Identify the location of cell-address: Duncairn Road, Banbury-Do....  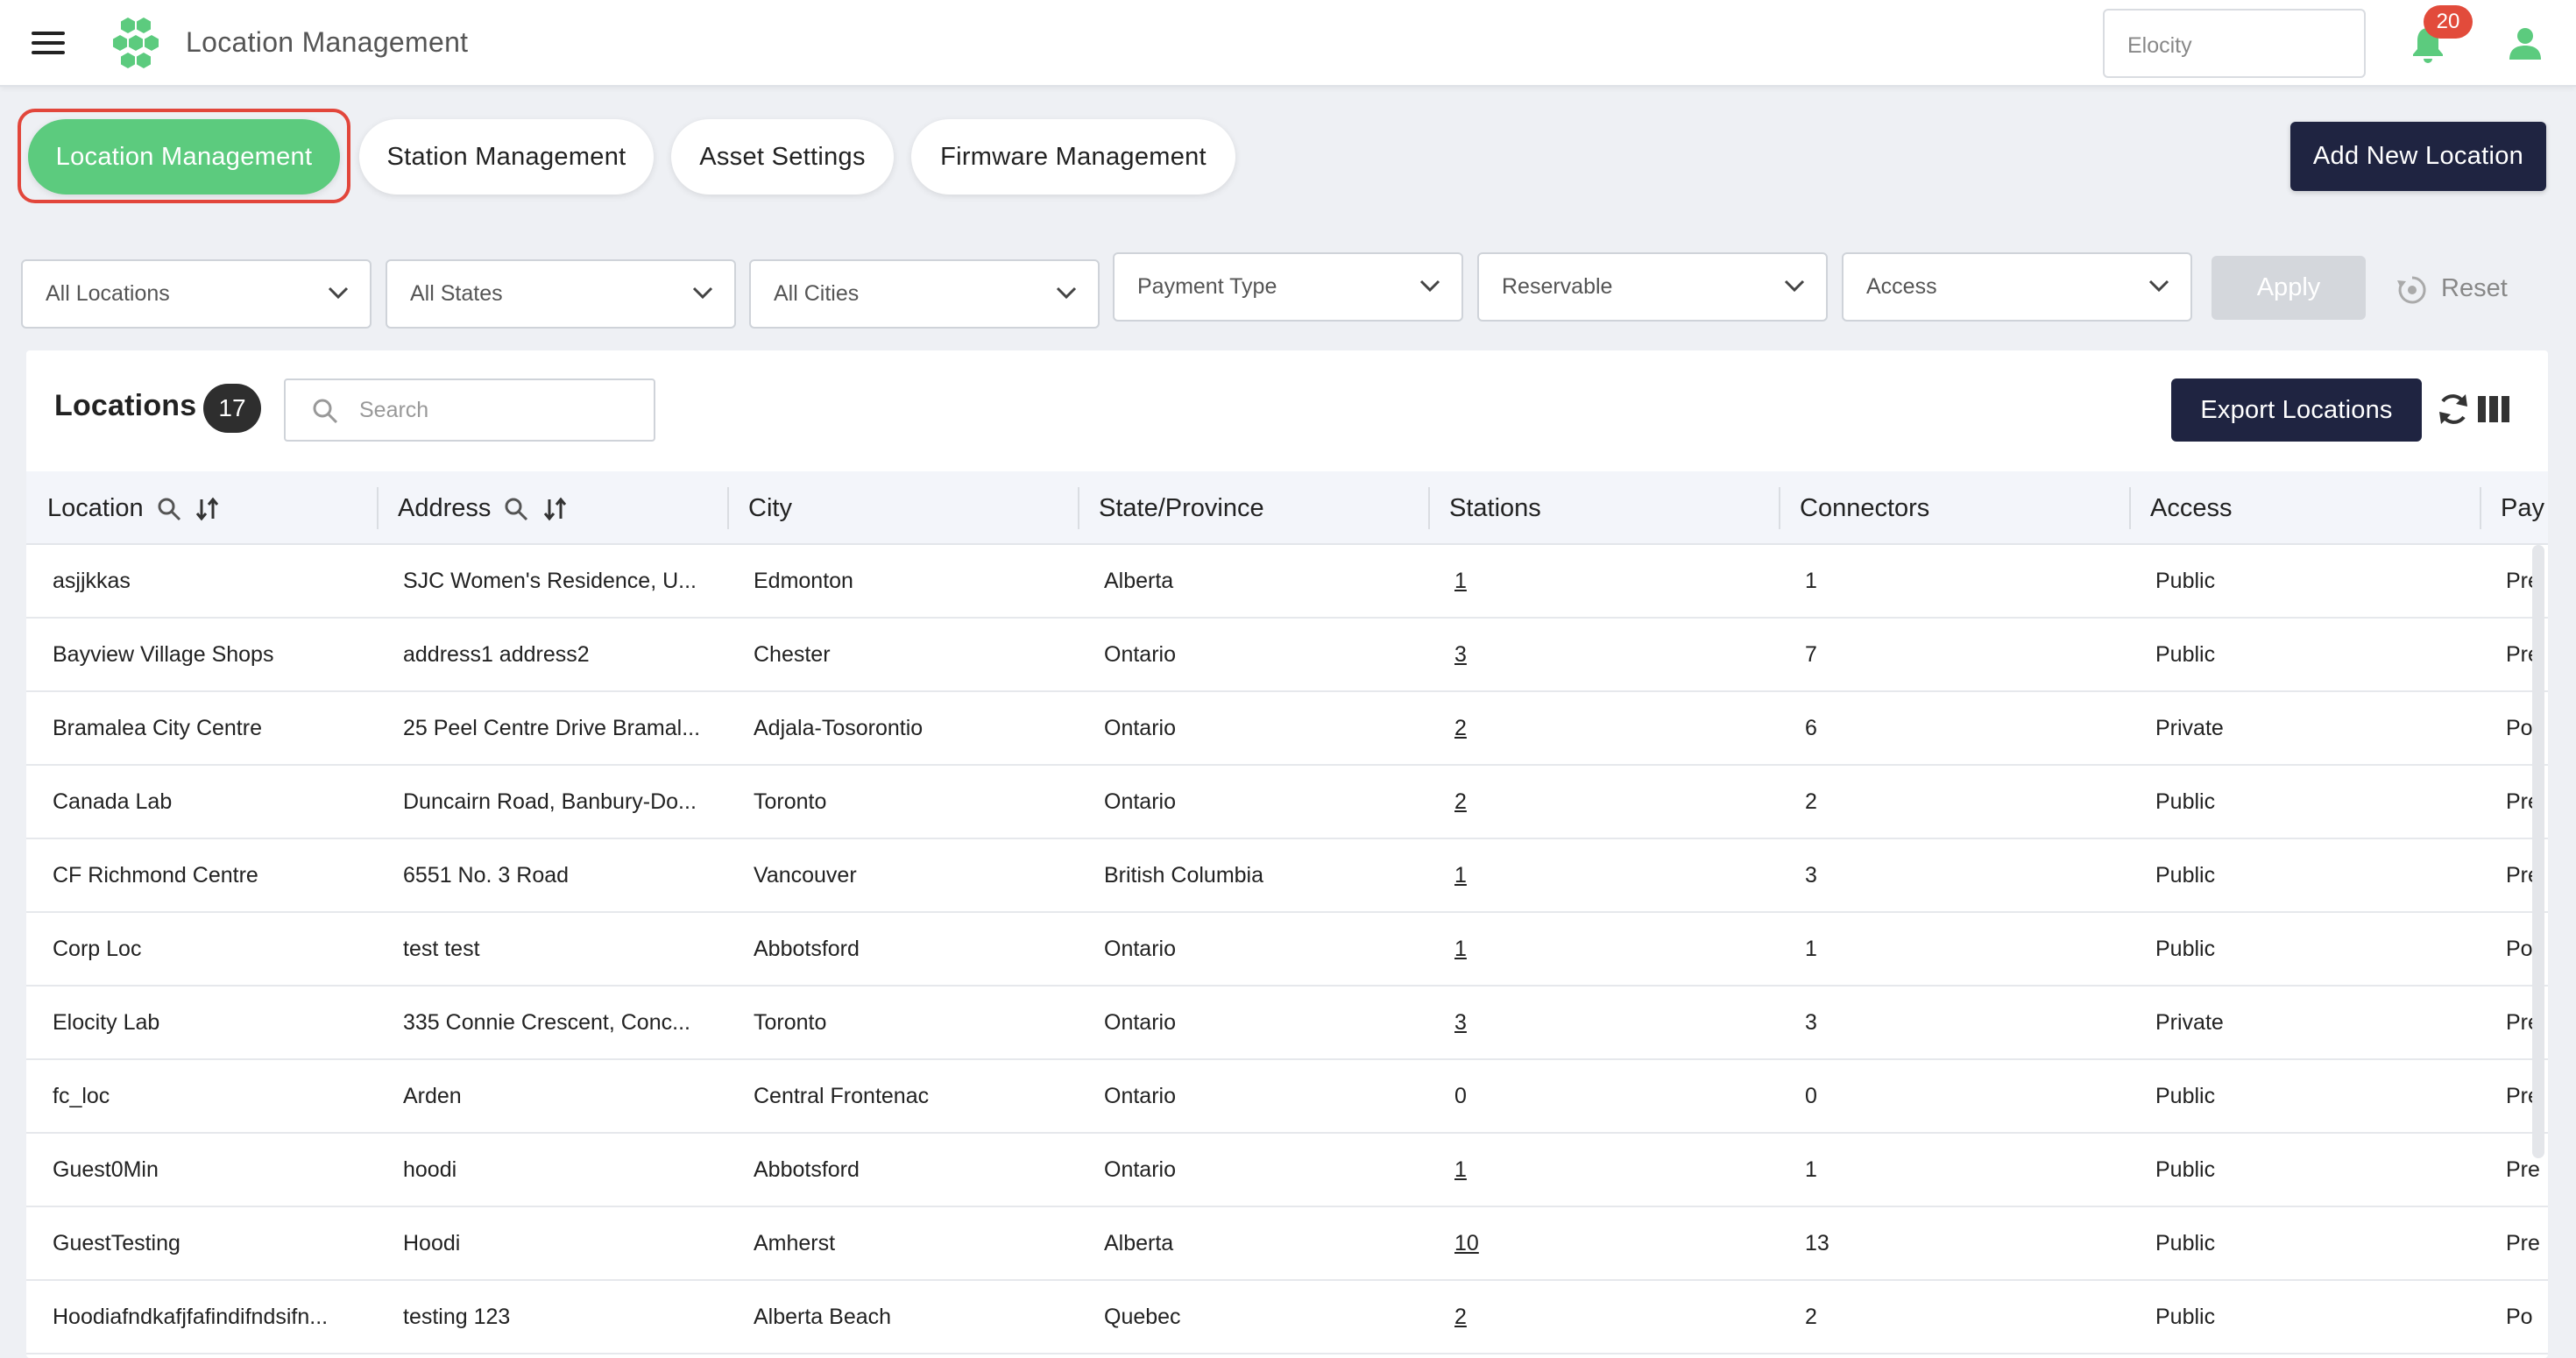
(550, 801).